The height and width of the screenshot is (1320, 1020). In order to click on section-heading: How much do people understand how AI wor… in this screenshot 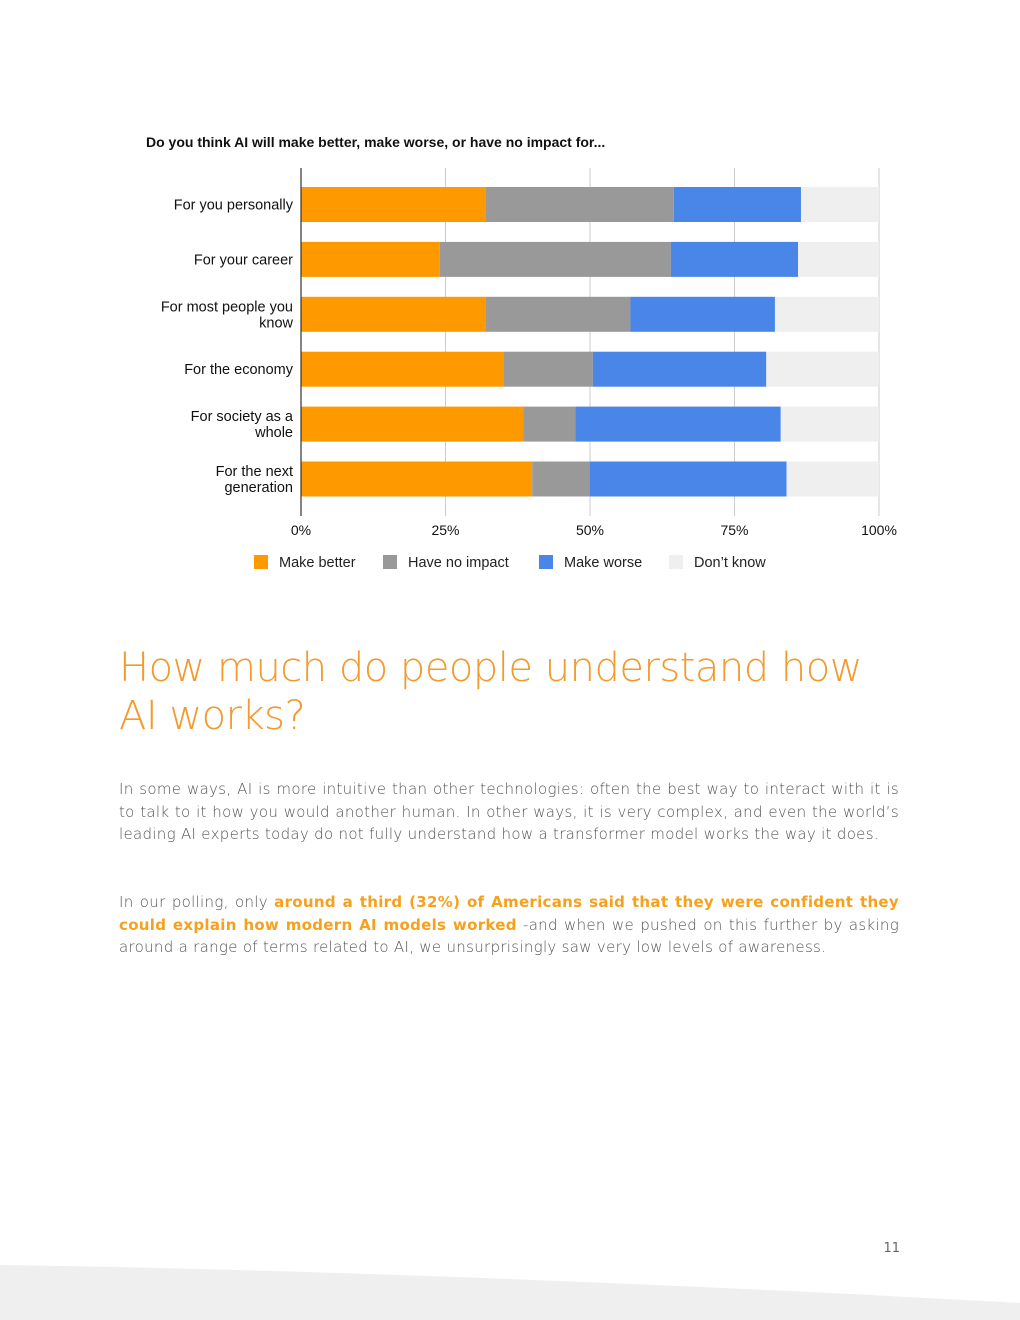, I will do `click(490, 692)`.